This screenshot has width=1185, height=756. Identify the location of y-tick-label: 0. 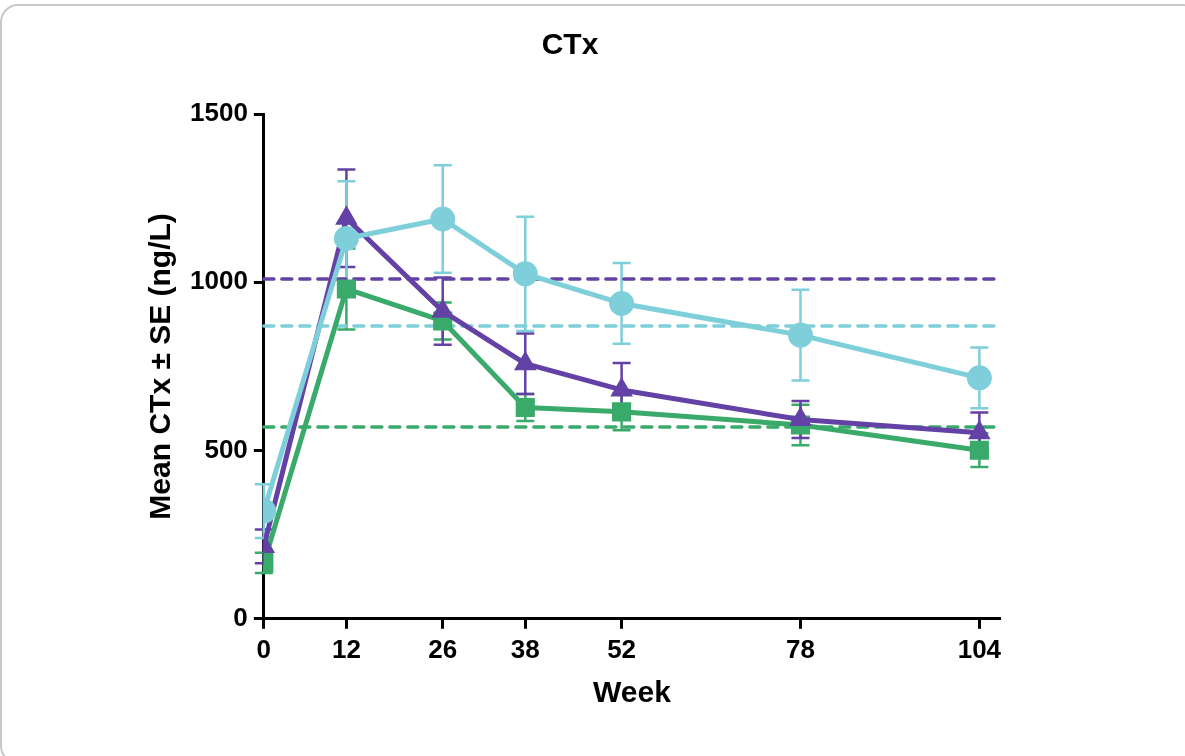
(240, 616).